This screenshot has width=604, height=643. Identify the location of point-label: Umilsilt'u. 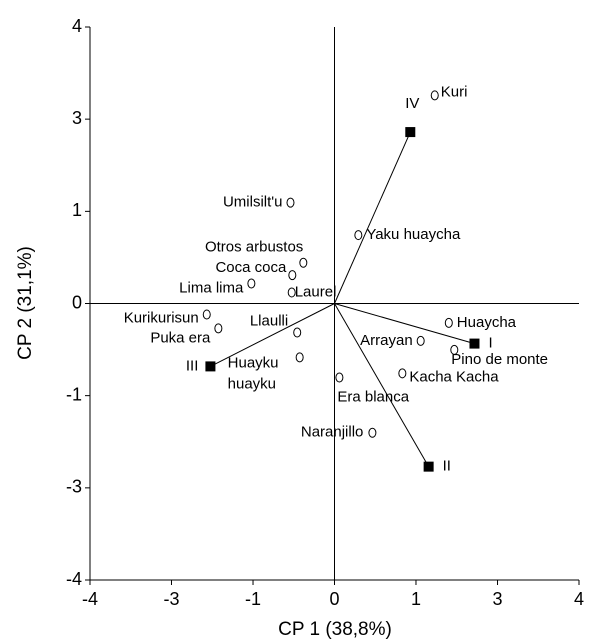
(253, 202).